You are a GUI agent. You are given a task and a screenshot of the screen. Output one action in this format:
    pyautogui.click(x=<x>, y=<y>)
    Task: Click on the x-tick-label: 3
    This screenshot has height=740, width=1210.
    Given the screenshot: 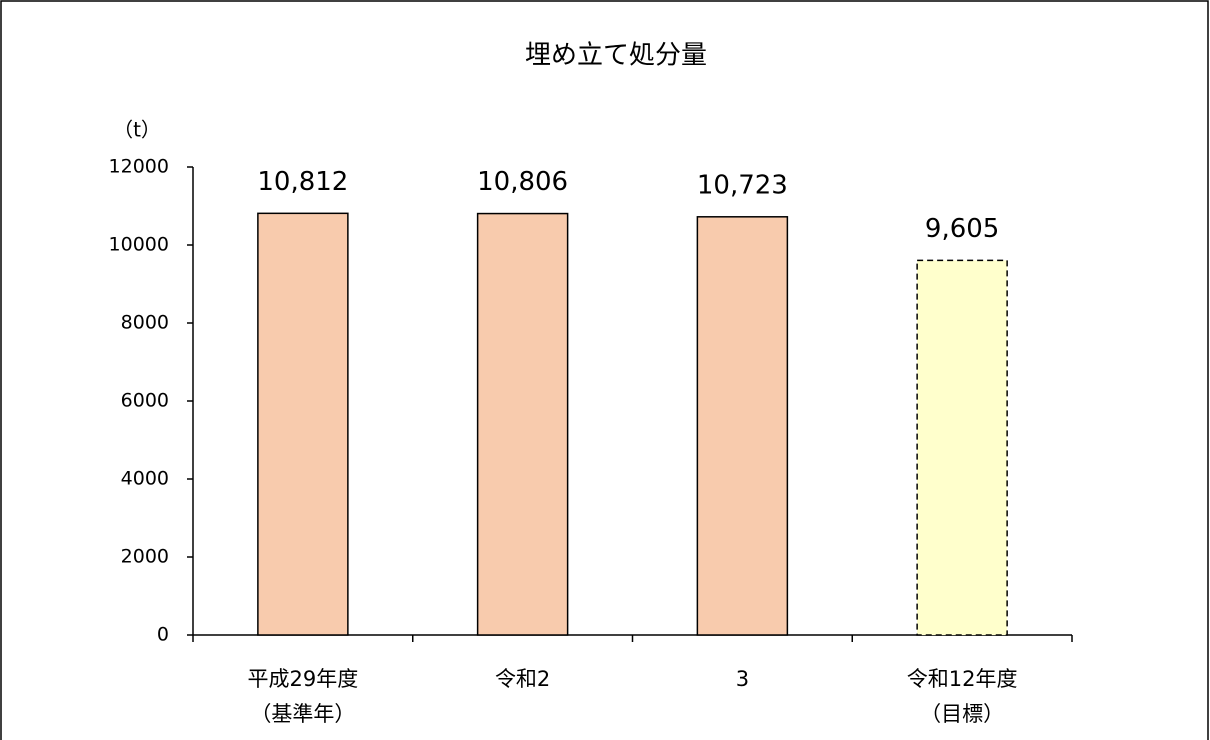 What is the action you would take?
    pyautogui.click(x=742, y=679)
    